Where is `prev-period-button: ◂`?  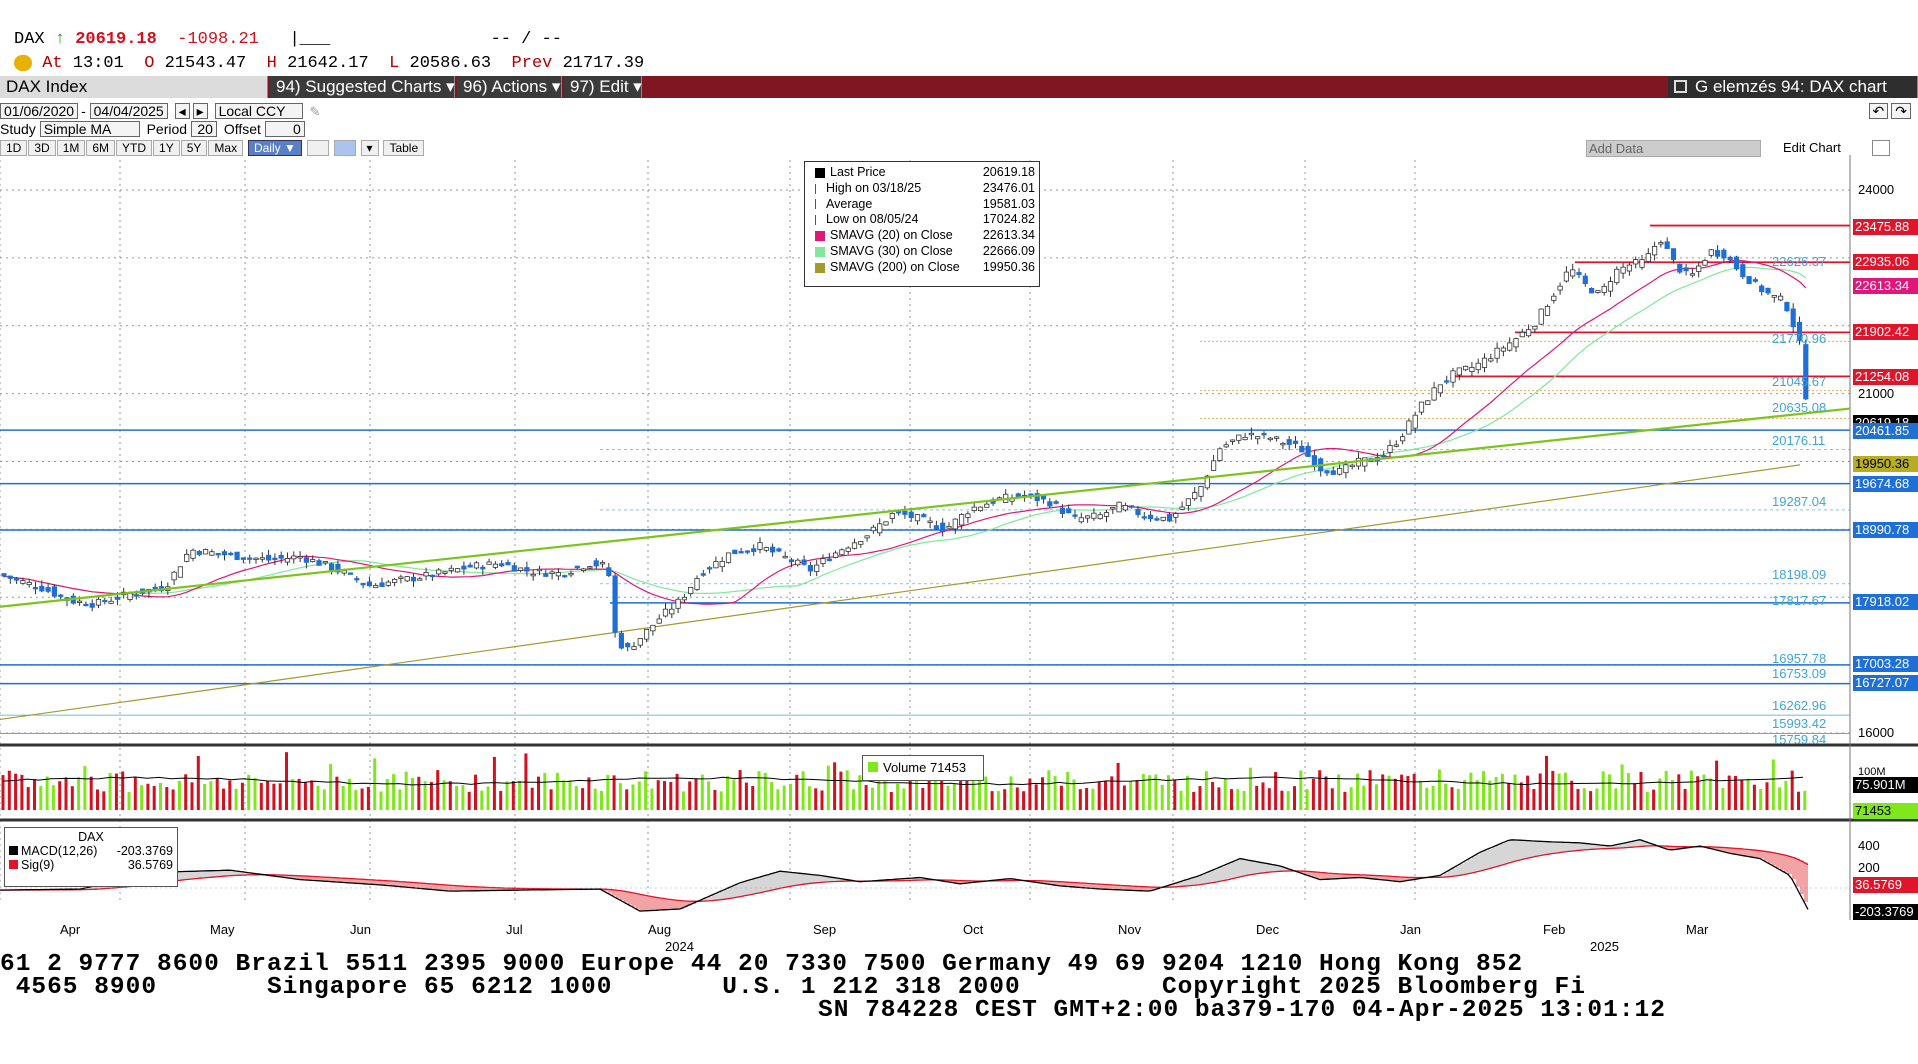
prev-period-button: ◂ is located at coordinates (182, 111).